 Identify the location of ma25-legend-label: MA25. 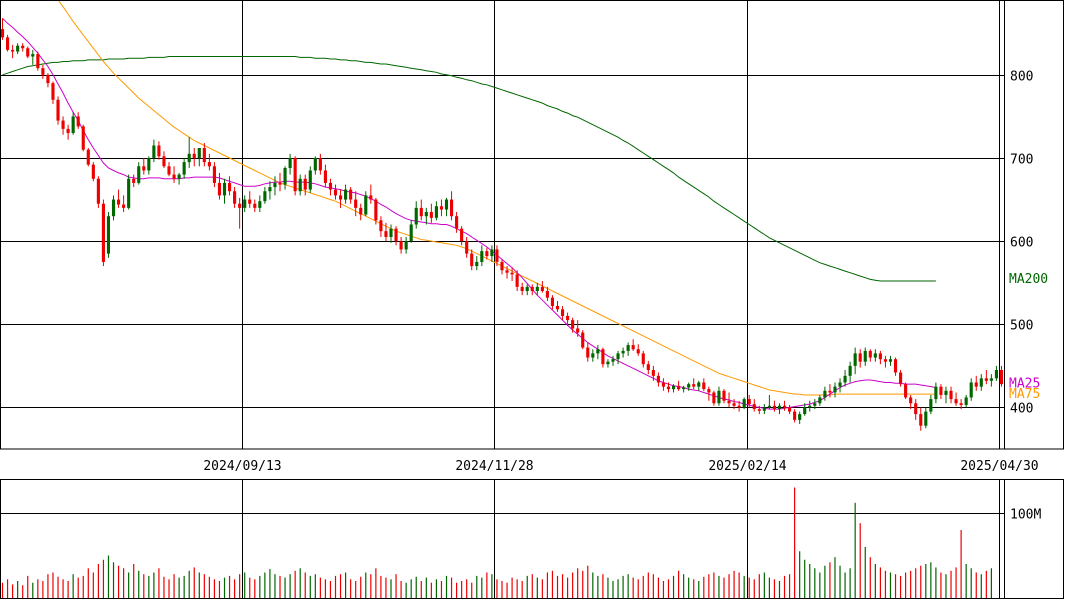
(1024, 383).